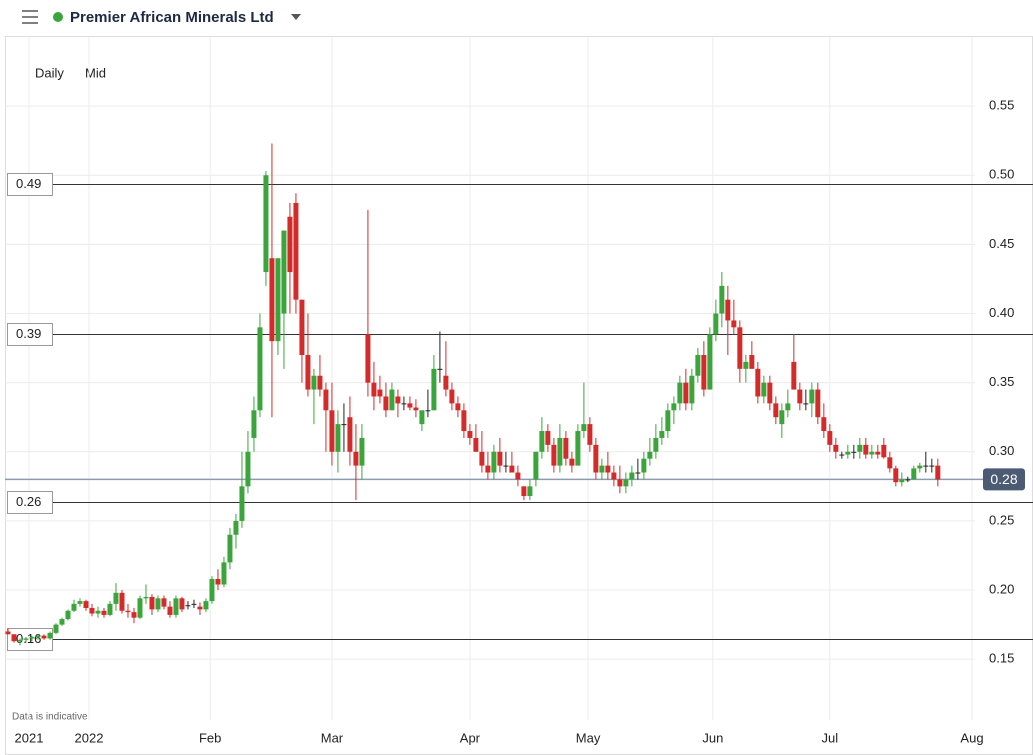 The image size is (1033, 755). What do you see at coordinates (1001, 312) in the screenshot?
I see `y-tick-label: 0.40` at bounding box center [1001, 312].